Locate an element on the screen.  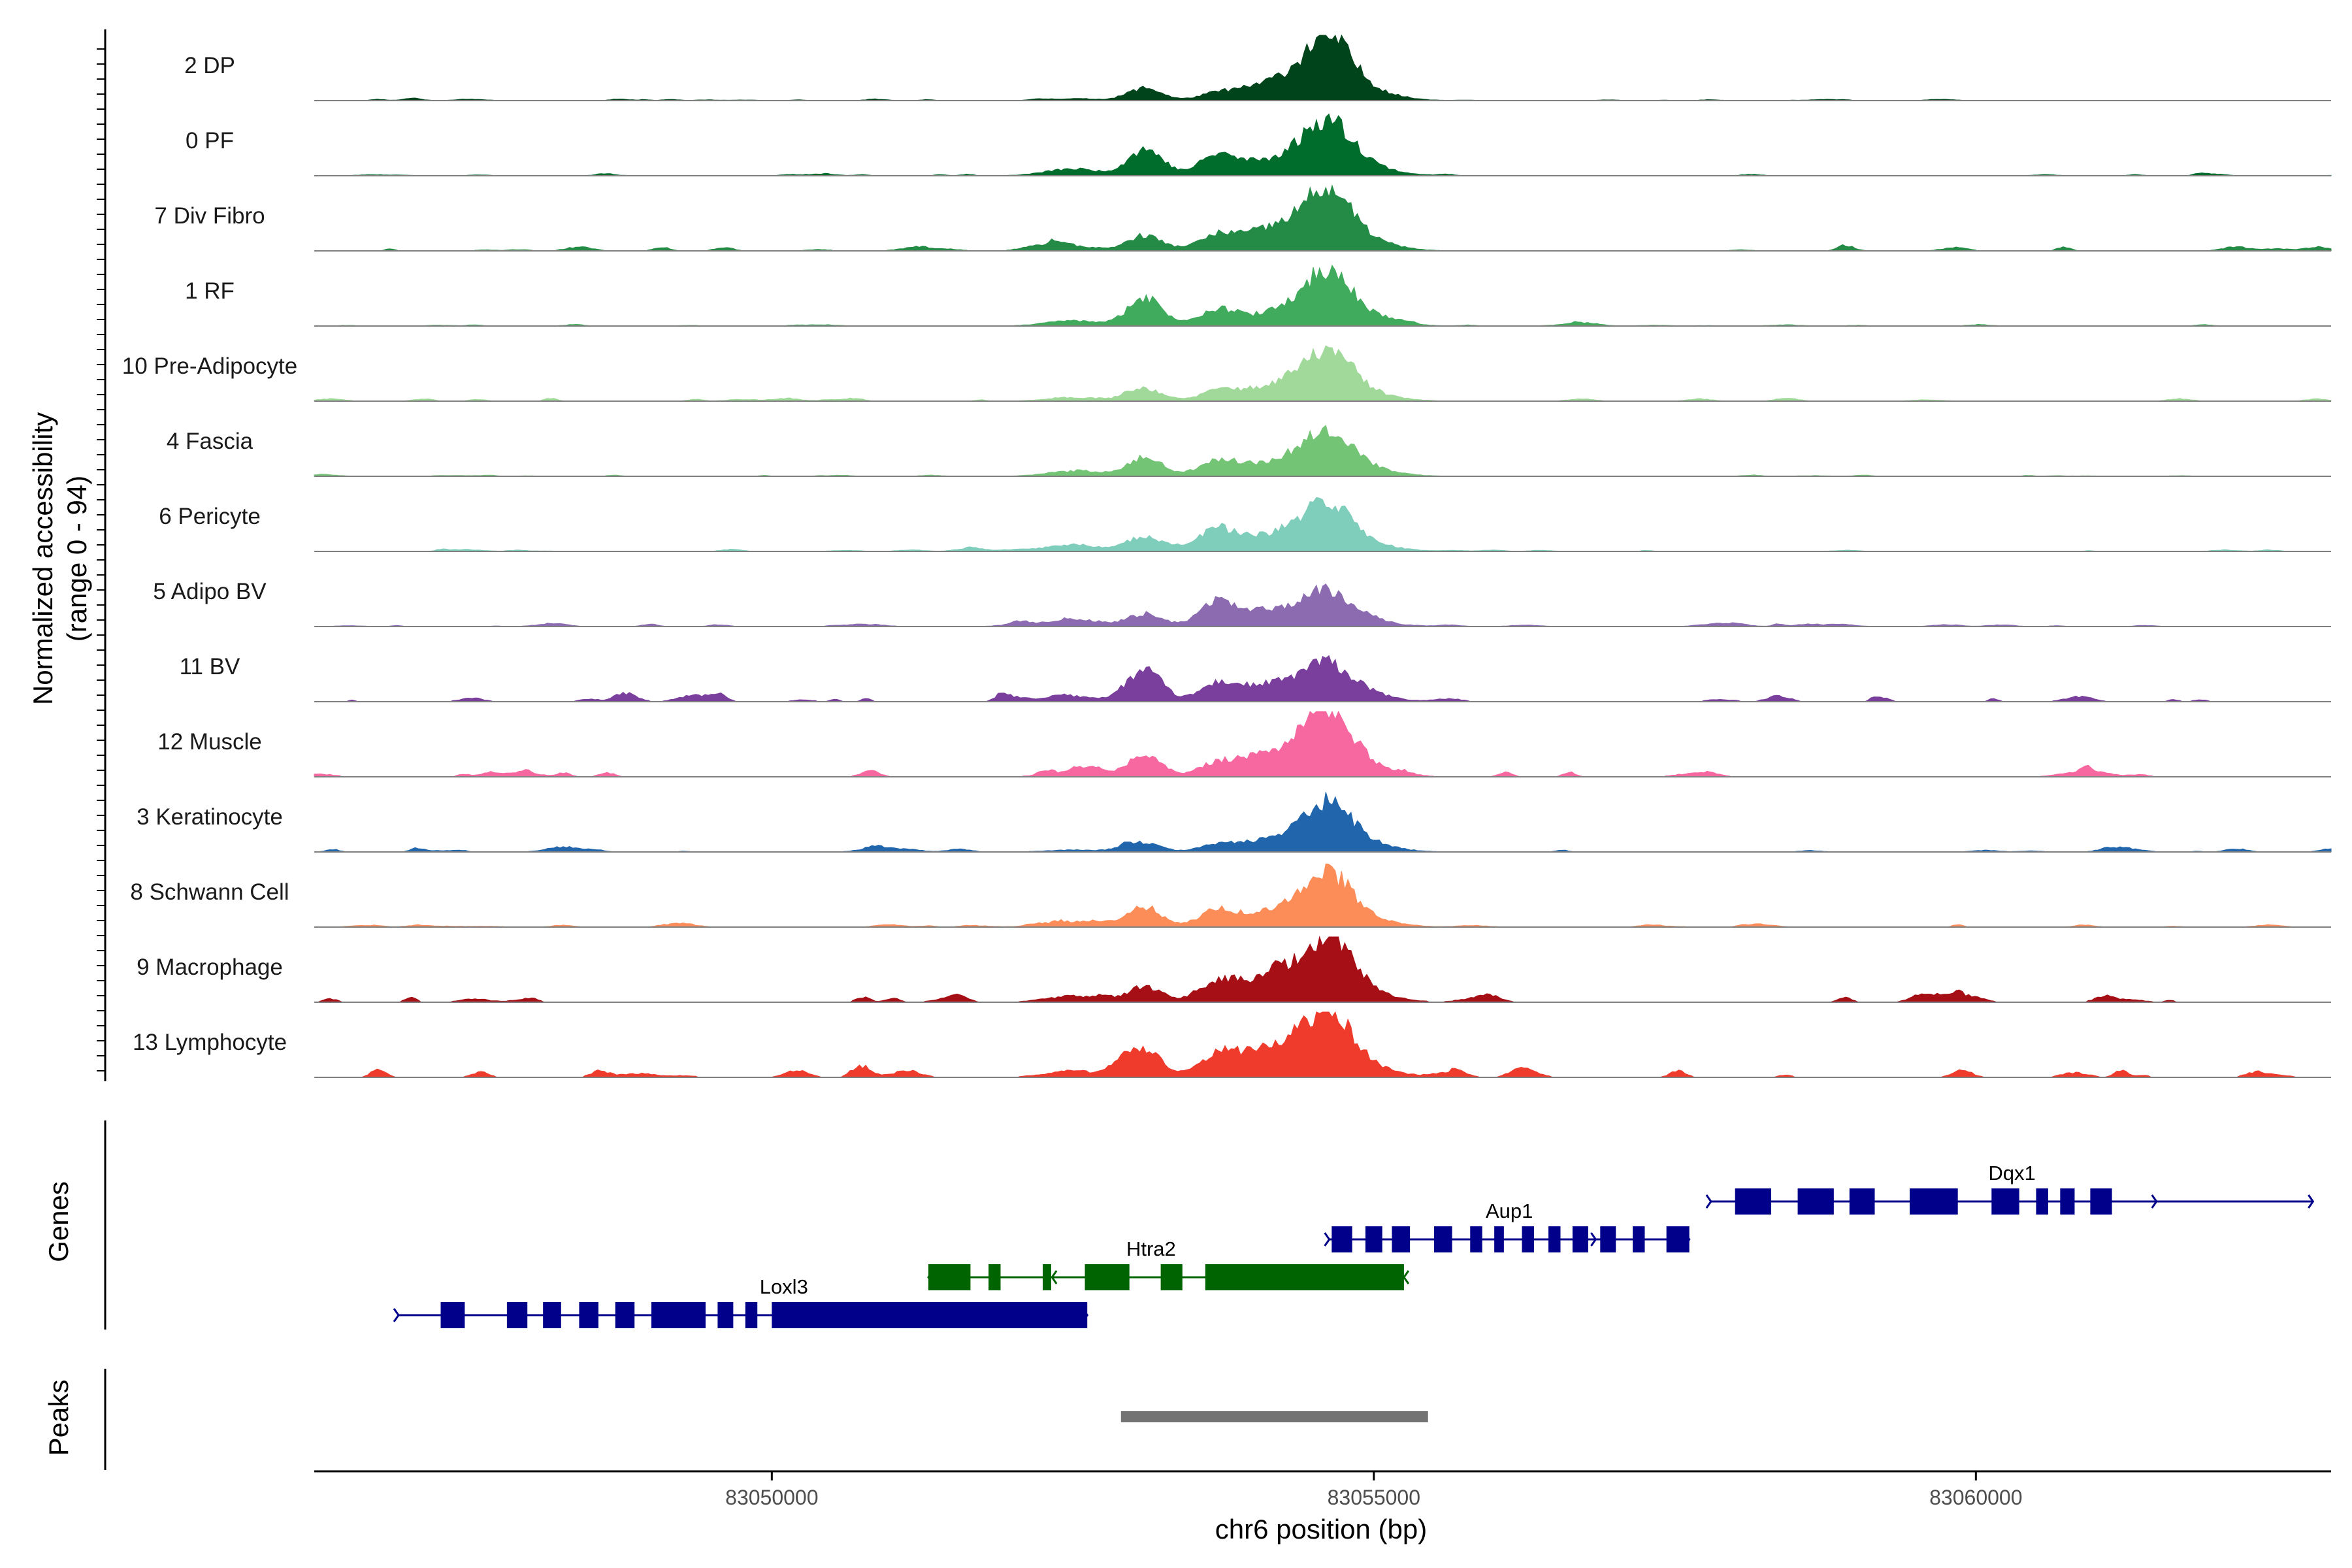
x-axis-title: chr6 position (bp) is located at coordinates (1321, 1529).